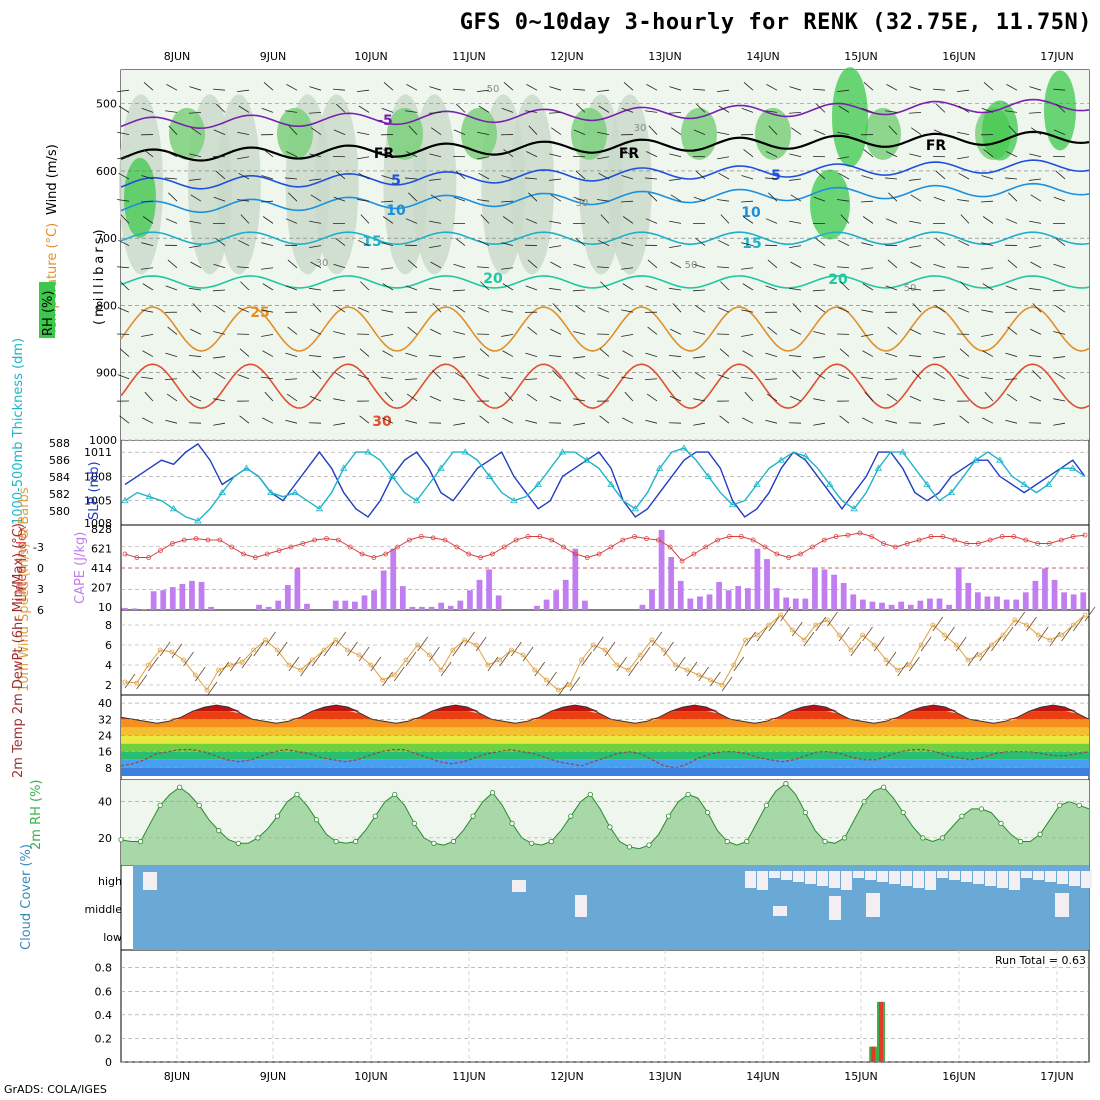 The width and height of the screenshot is (1100, 1100). What do you see at coordinates (47, 310) in the screenshot?
I see `ylabel-rh-swatch` at bounding box center [47, 310].